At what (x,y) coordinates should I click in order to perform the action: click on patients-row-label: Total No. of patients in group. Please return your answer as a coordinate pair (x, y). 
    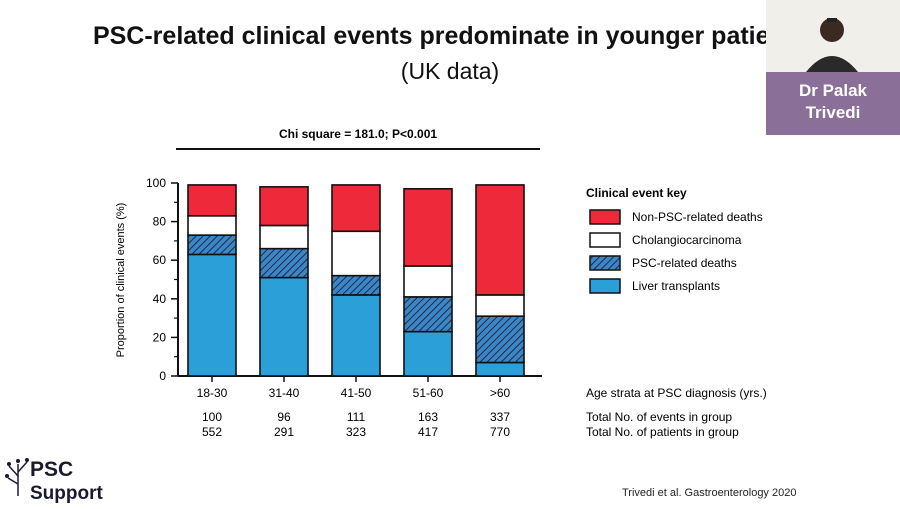
    Looking at the image, I should click on (662, 432).